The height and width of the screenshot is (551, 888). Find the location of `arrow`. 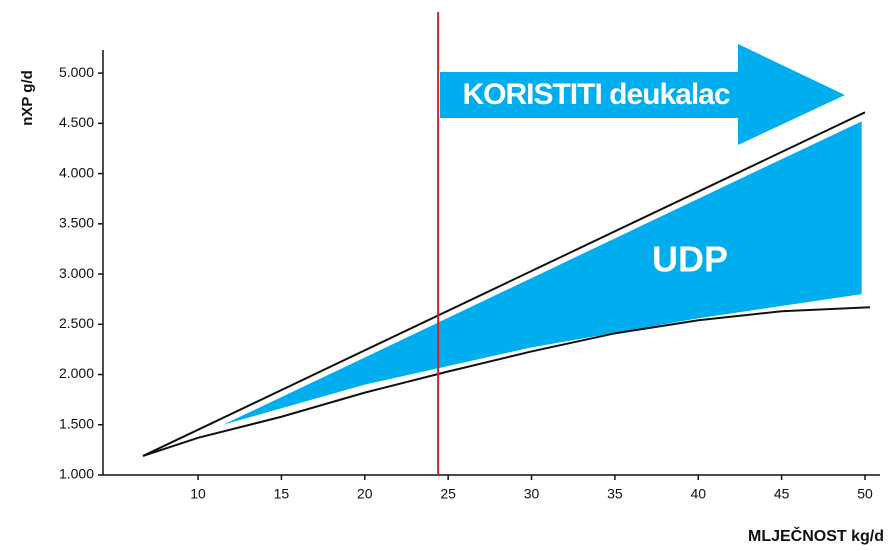

arrow is located at coordinates (642, 94).